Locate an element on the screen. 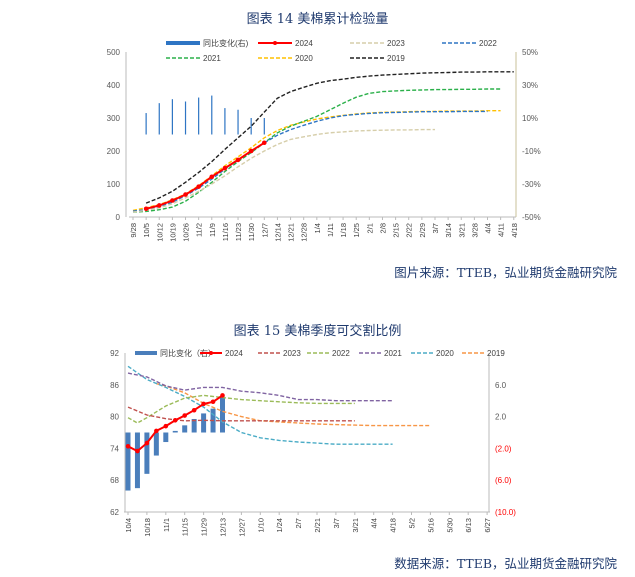 This screenshot has width=635, height=577. series-line-2022 is located at coordinates (310, 161).